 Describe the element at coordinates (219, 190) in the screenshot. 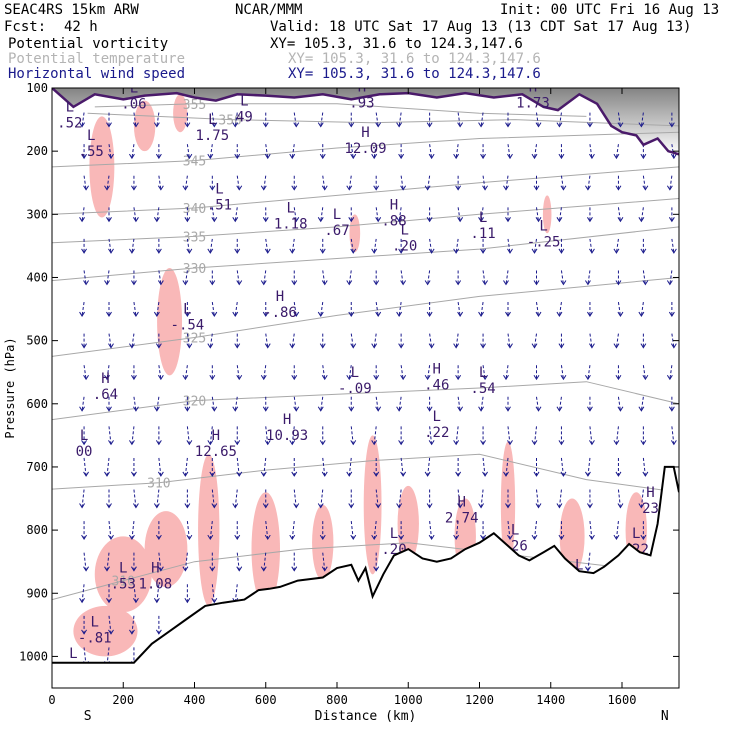

I see `extremum-type-8: L` at that location.